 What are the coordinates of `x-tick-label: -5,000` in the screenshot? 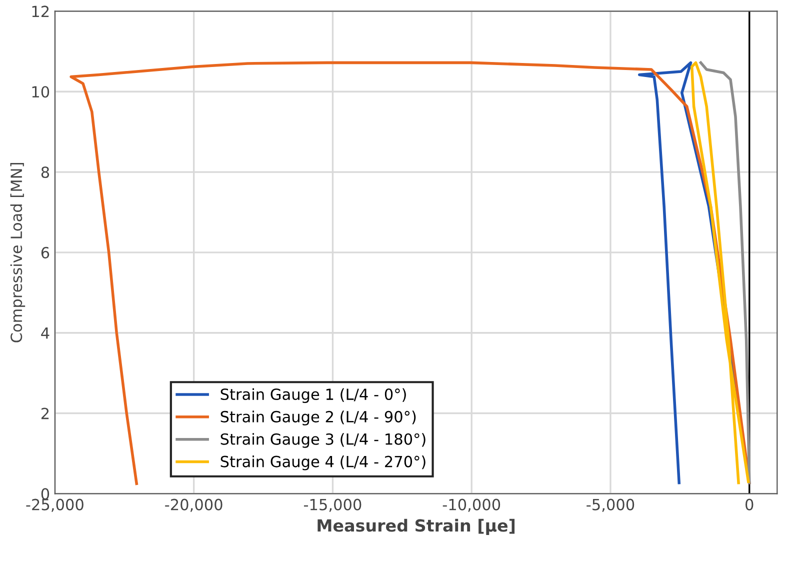 It's located at (610, 505).